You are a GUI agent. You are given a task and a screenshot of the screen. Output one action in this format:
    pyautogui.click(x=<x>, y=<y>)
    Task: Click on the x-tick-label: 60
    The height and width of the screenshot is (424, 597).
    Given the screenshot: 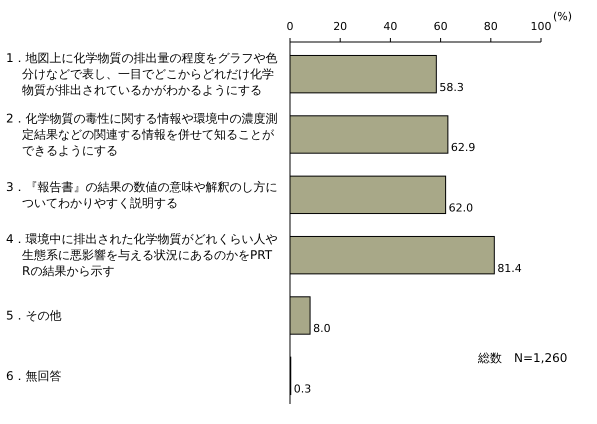 What is the action you would take?
    pyautogui.click(x=441, y=26)
    